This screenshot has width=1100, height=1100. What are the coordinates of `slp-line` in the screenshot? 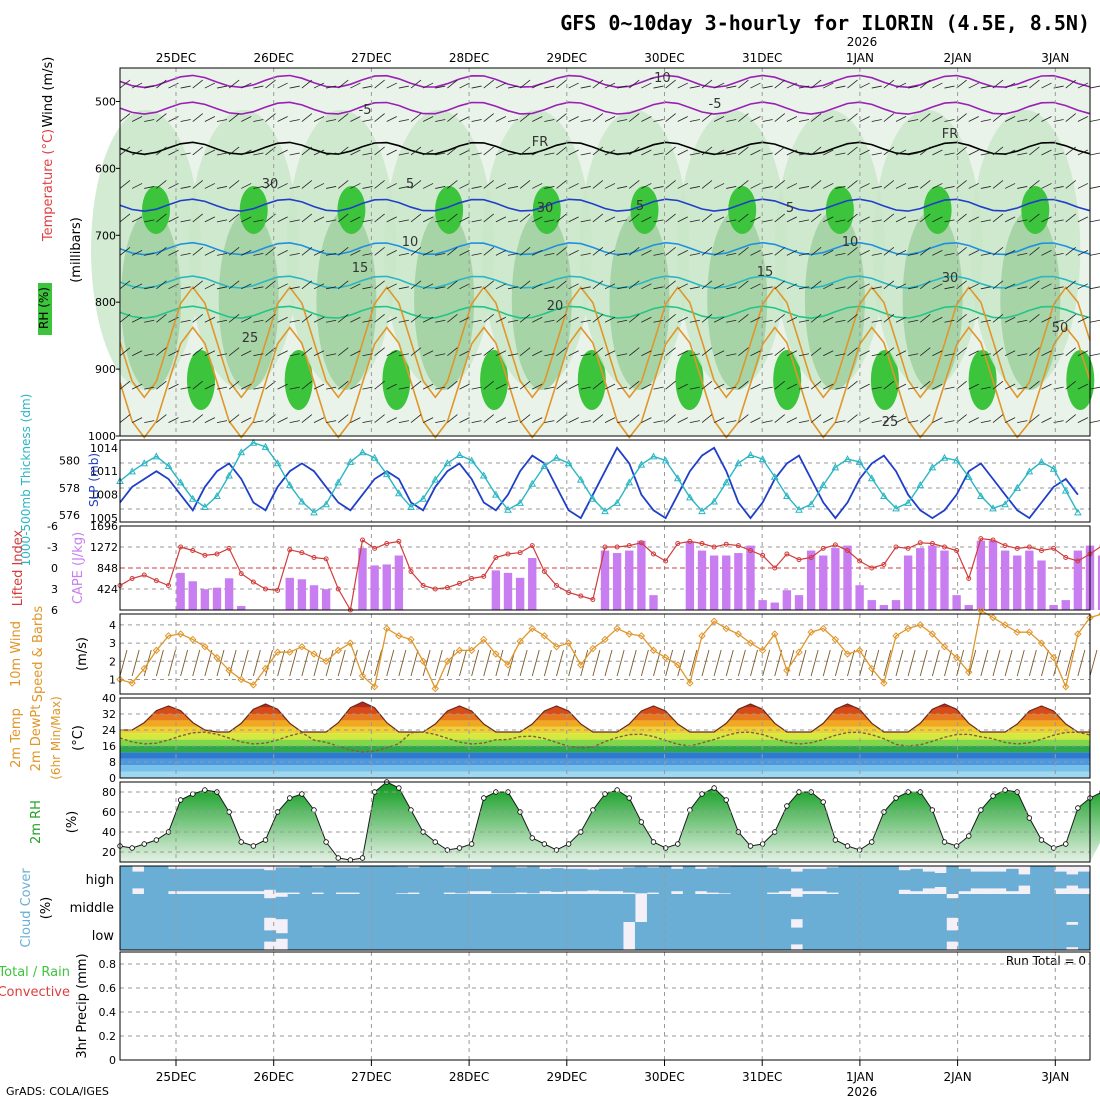 It's located at (599, 483).